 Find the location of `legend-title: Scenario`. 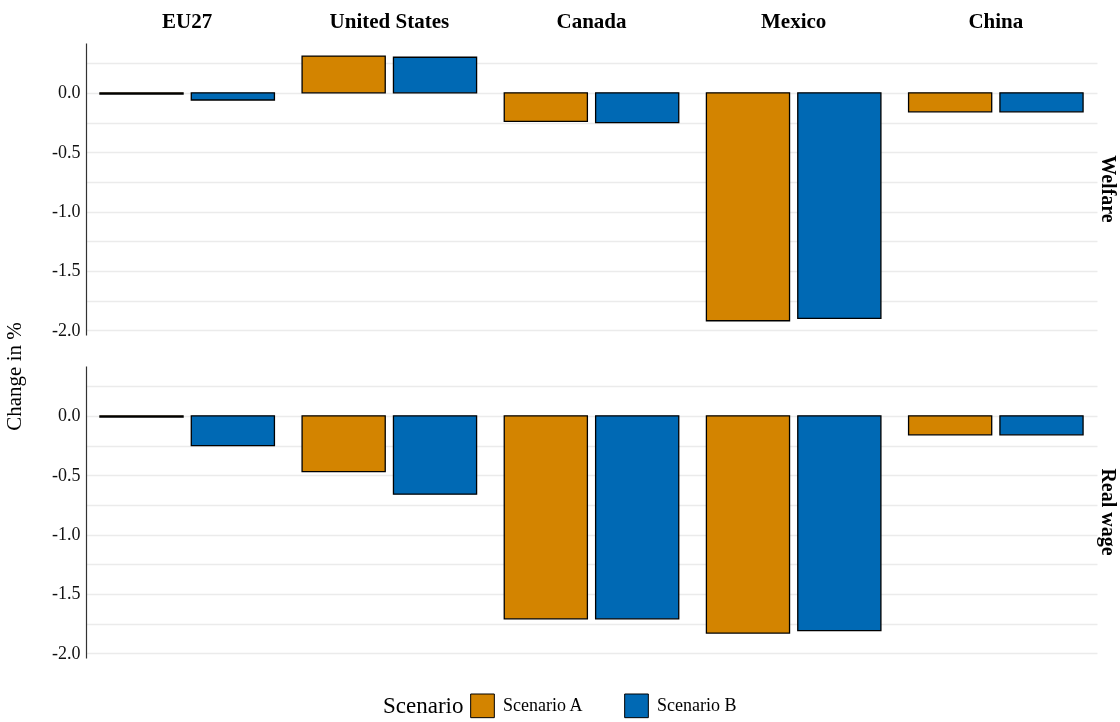

legend-title: Scenario is located at coordinates (423, 705).